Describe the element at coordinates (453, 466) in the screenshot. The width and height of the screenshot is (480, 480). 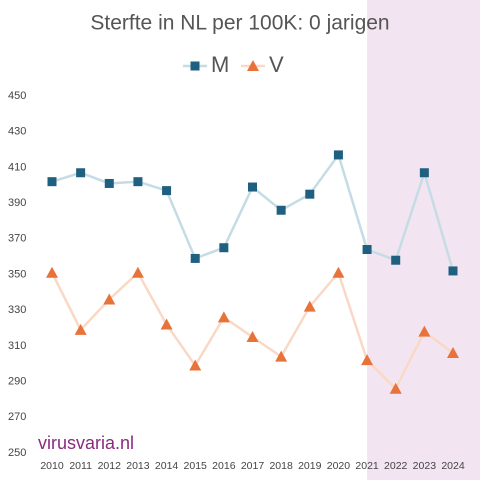
I see `x-tick-label: 2024` at that location.